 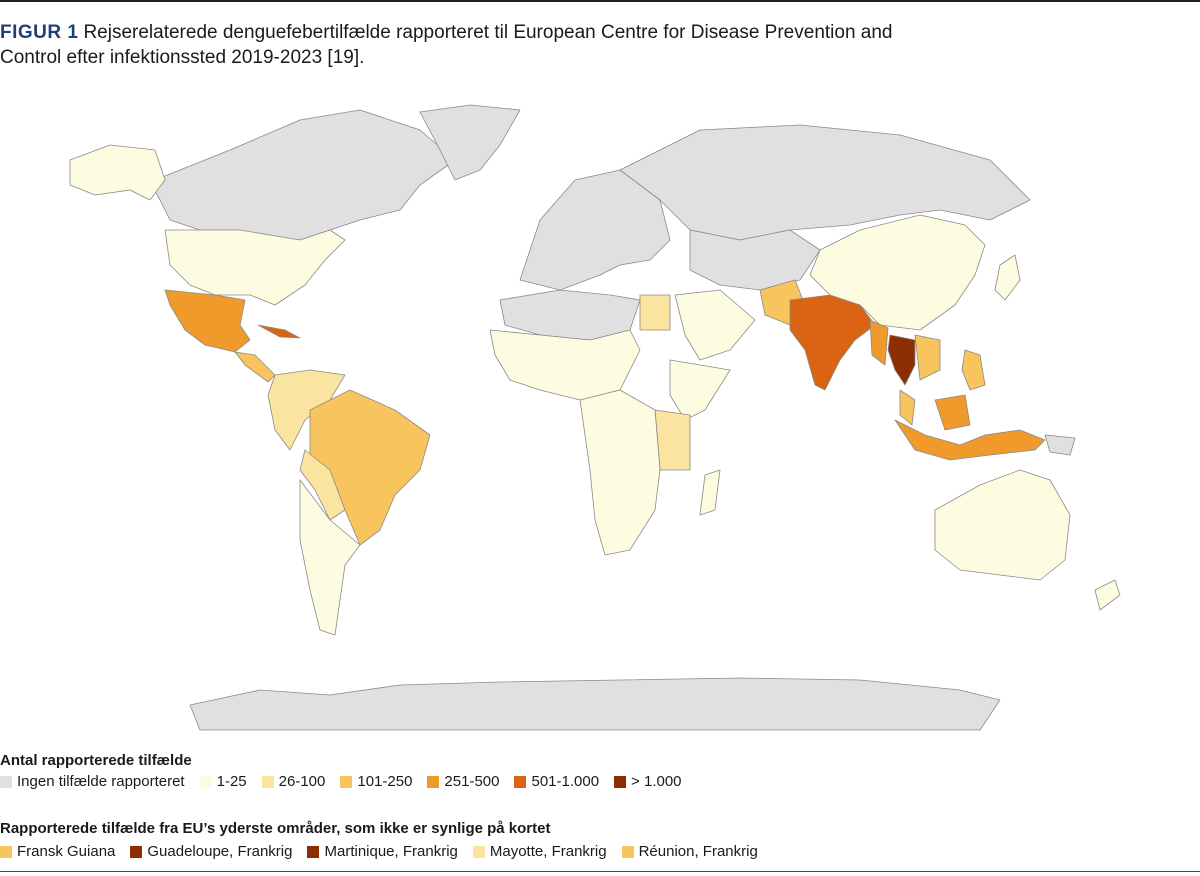 I want to click on legend-item: 26-100, so click(x=293, y=781).